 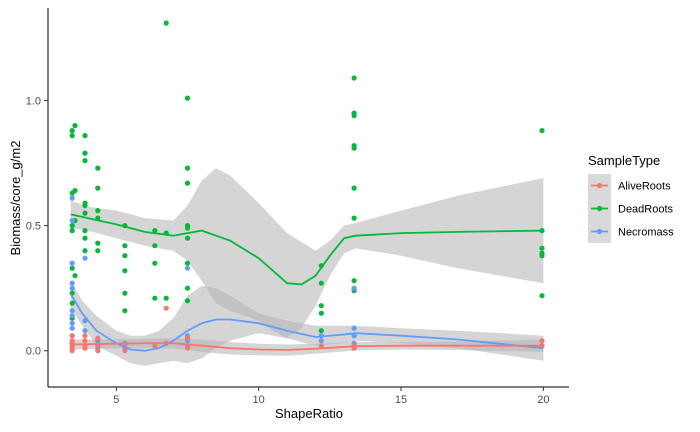 What do you see at coordinates (307, 346) in the screenshot?
I see `aliveroots-smooth-line` at bounding box center [307, 346].